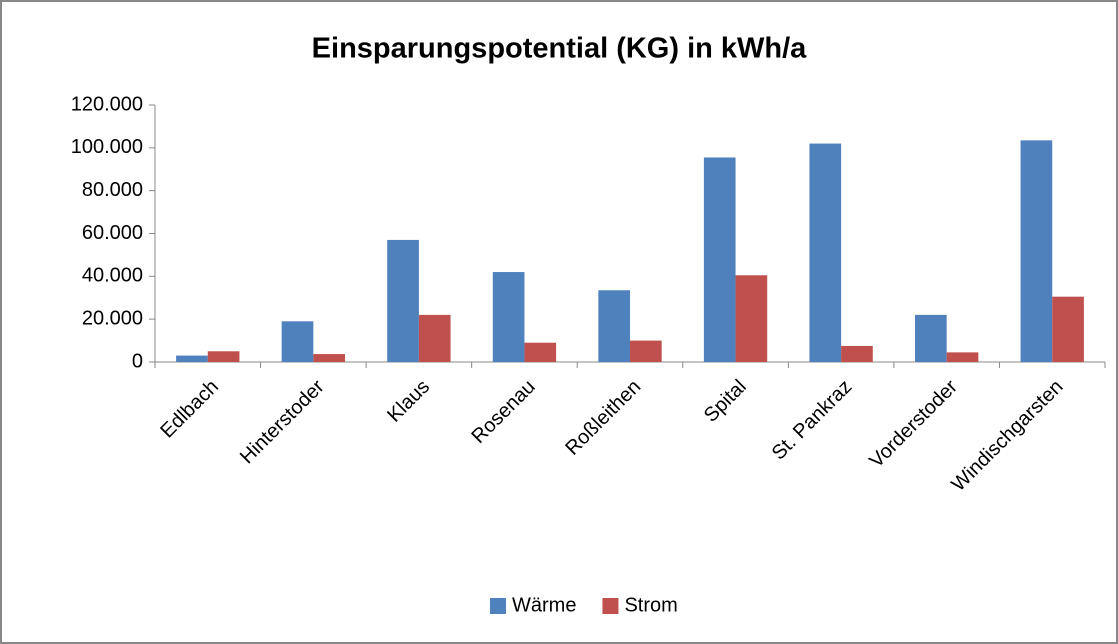  What do you see at coordinates (650, 605) in the screenshot?
I see `legend-label: Strom` at bounding box center [650, 605].